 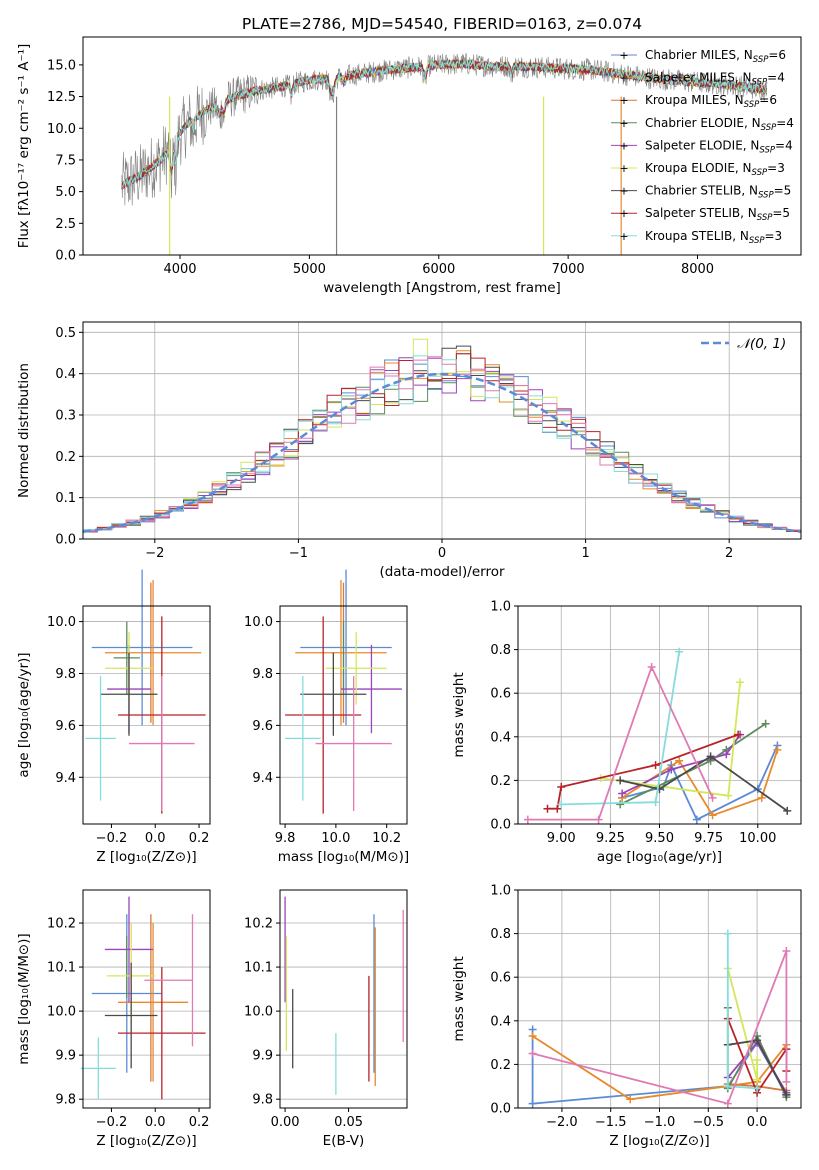 I want to click on x-axis-label: age [log₁₀(age/yr)], so click(x=659, y=857).